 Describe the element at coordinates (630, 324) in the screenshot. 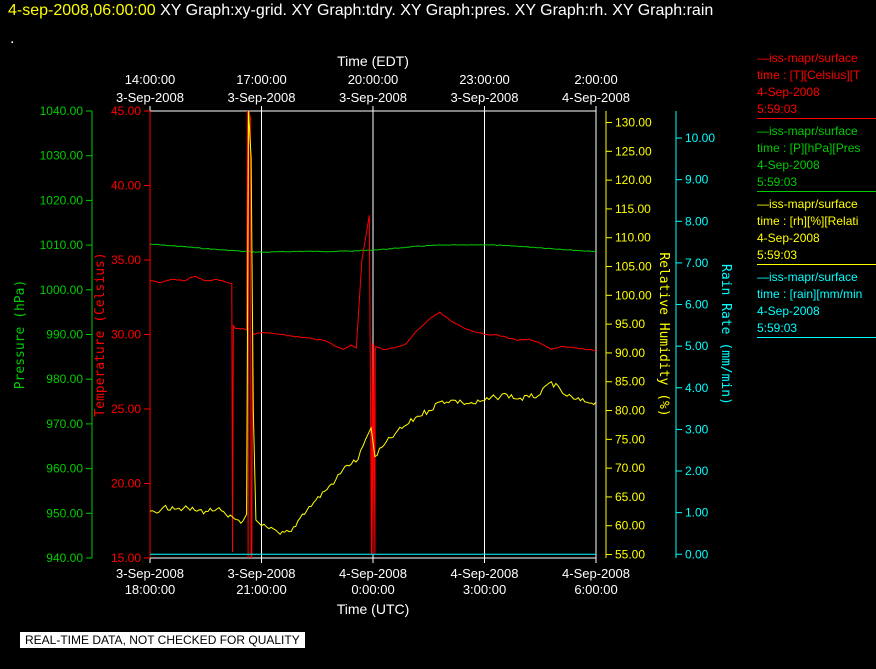

I see `axis-rh-tick-label: 95.00` at that location.